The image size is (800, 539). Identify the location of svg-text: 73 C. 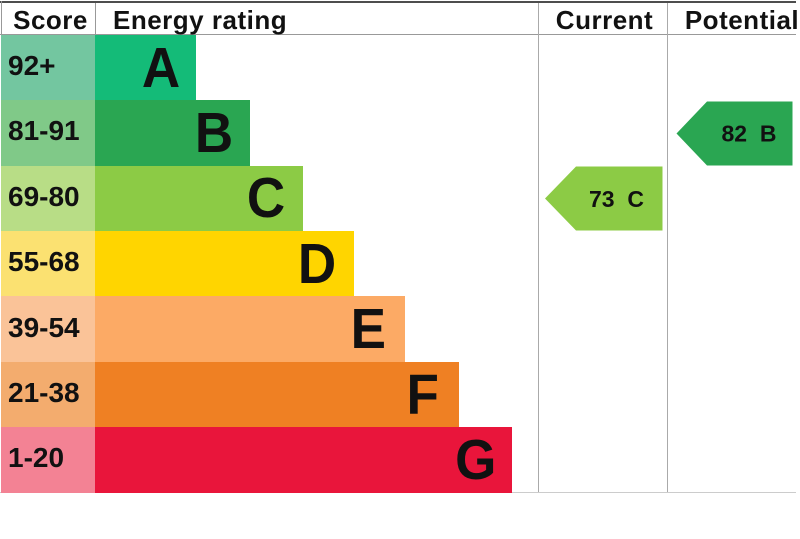
(616, 199).